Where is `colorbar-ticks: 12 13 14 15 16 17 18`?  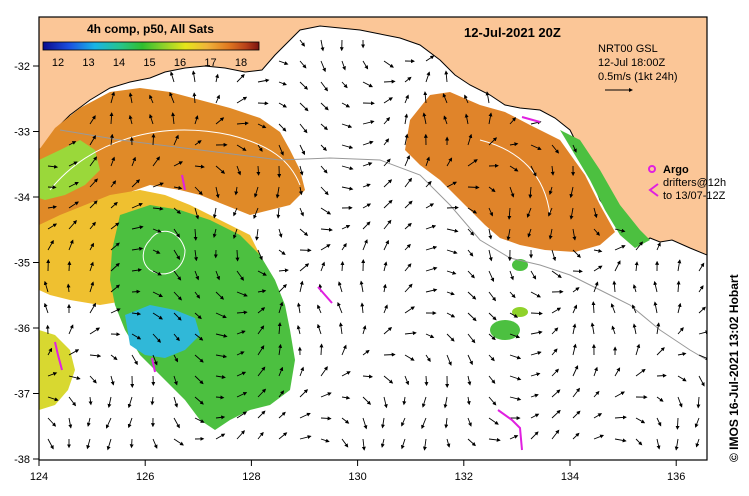 colorbar-ticks: 12 13 14 15 16 17 18 is located at coordinates (149, 63).